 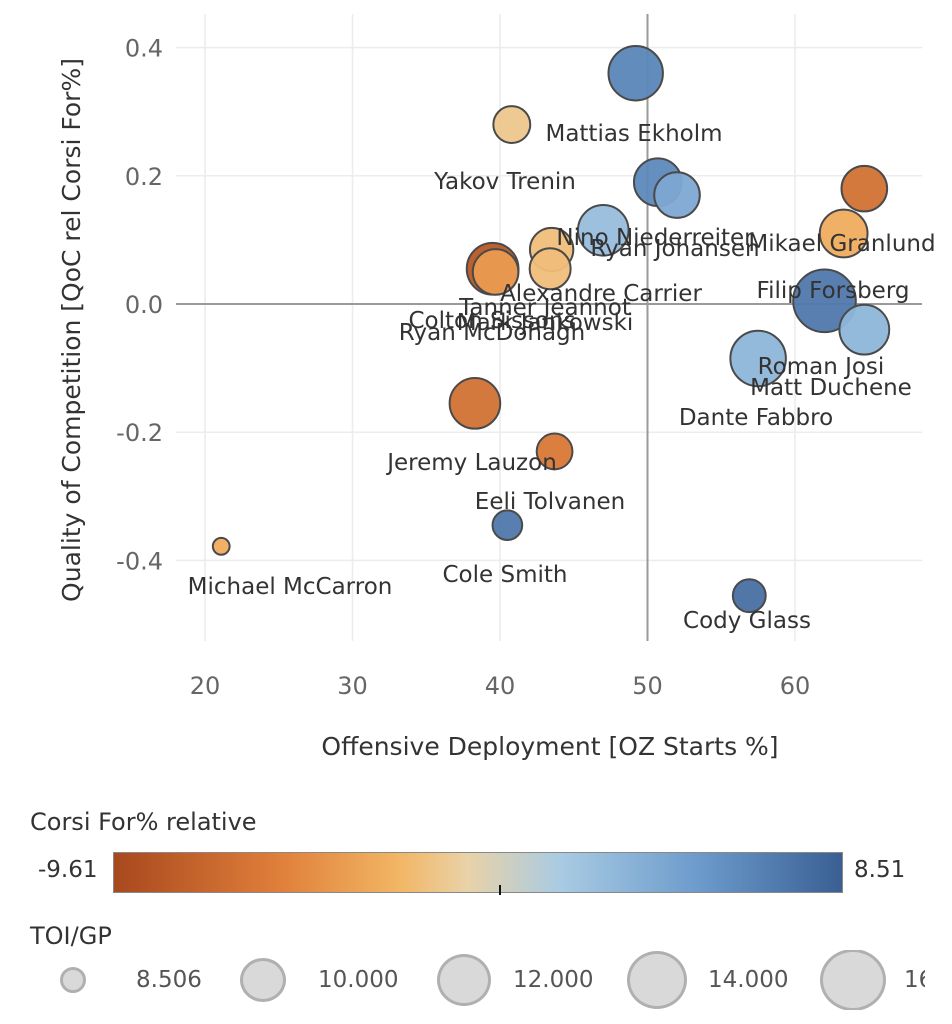 What do you see at coordinates (831, 388) in the screenshot?
I see `point-label: Matt Duchene` at bounding box center [831, 388].